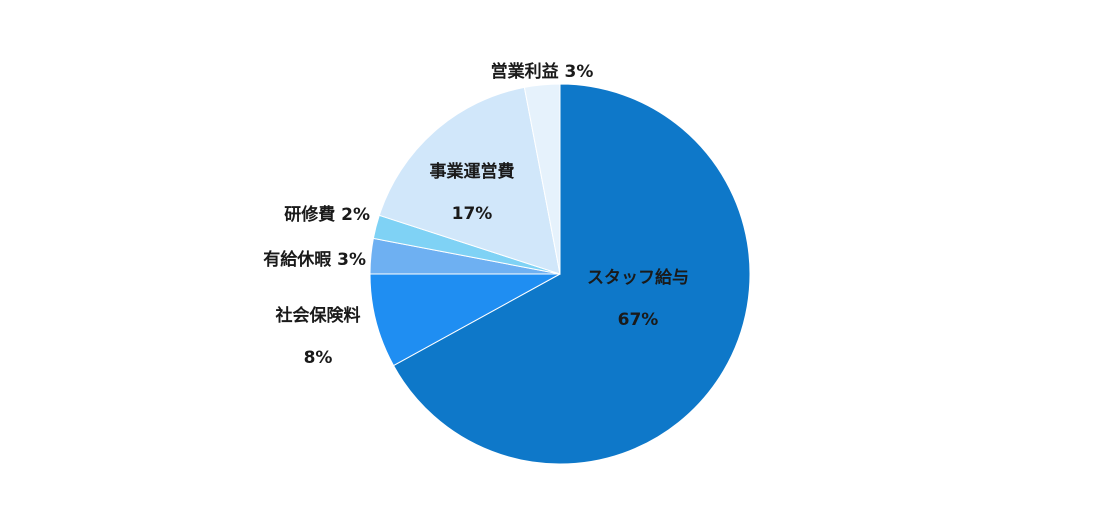  What do you see at coordinates (314, 259) in the screenshot?
I see `slice-label-3: 有給休暇 3%` at bounding box center [314, 259].